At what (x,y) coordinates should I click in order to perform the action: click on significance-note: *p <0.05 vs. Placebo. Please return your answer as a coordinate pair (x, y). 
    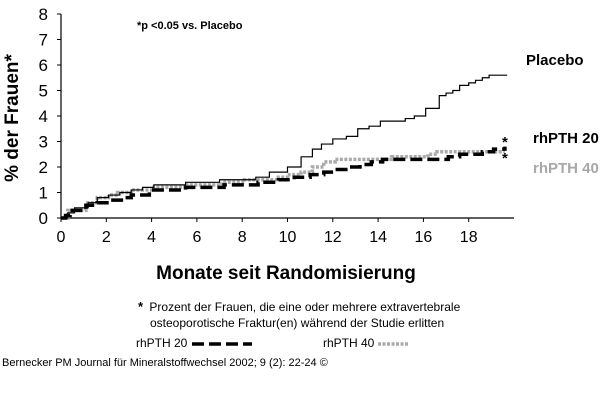
    Looking at the image, I should click on (190, 26).